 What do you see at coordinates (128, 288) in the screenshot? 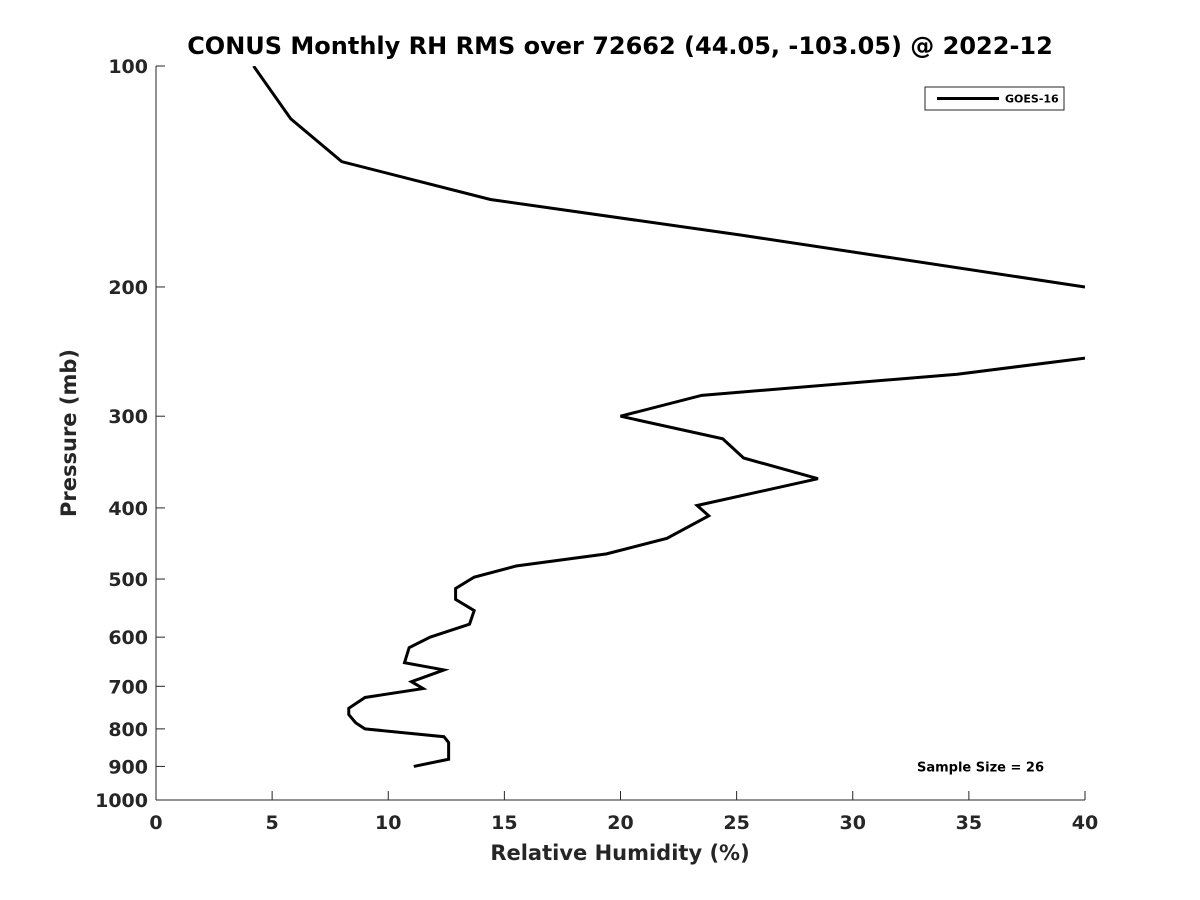
I see `y-tick-label: 200` at bounding box center [128, 288].